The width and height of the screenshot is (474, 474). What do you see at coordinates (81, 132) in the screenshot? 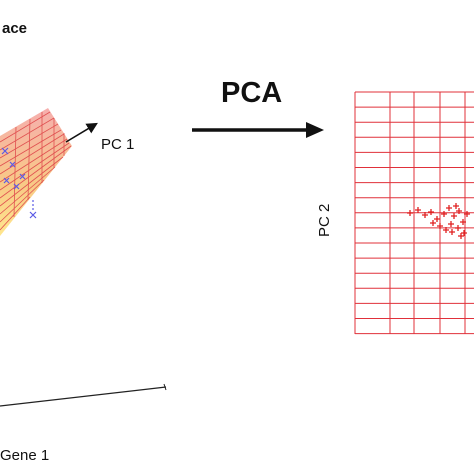
I see `pc1-arrow` at bounding box center [81, 132].